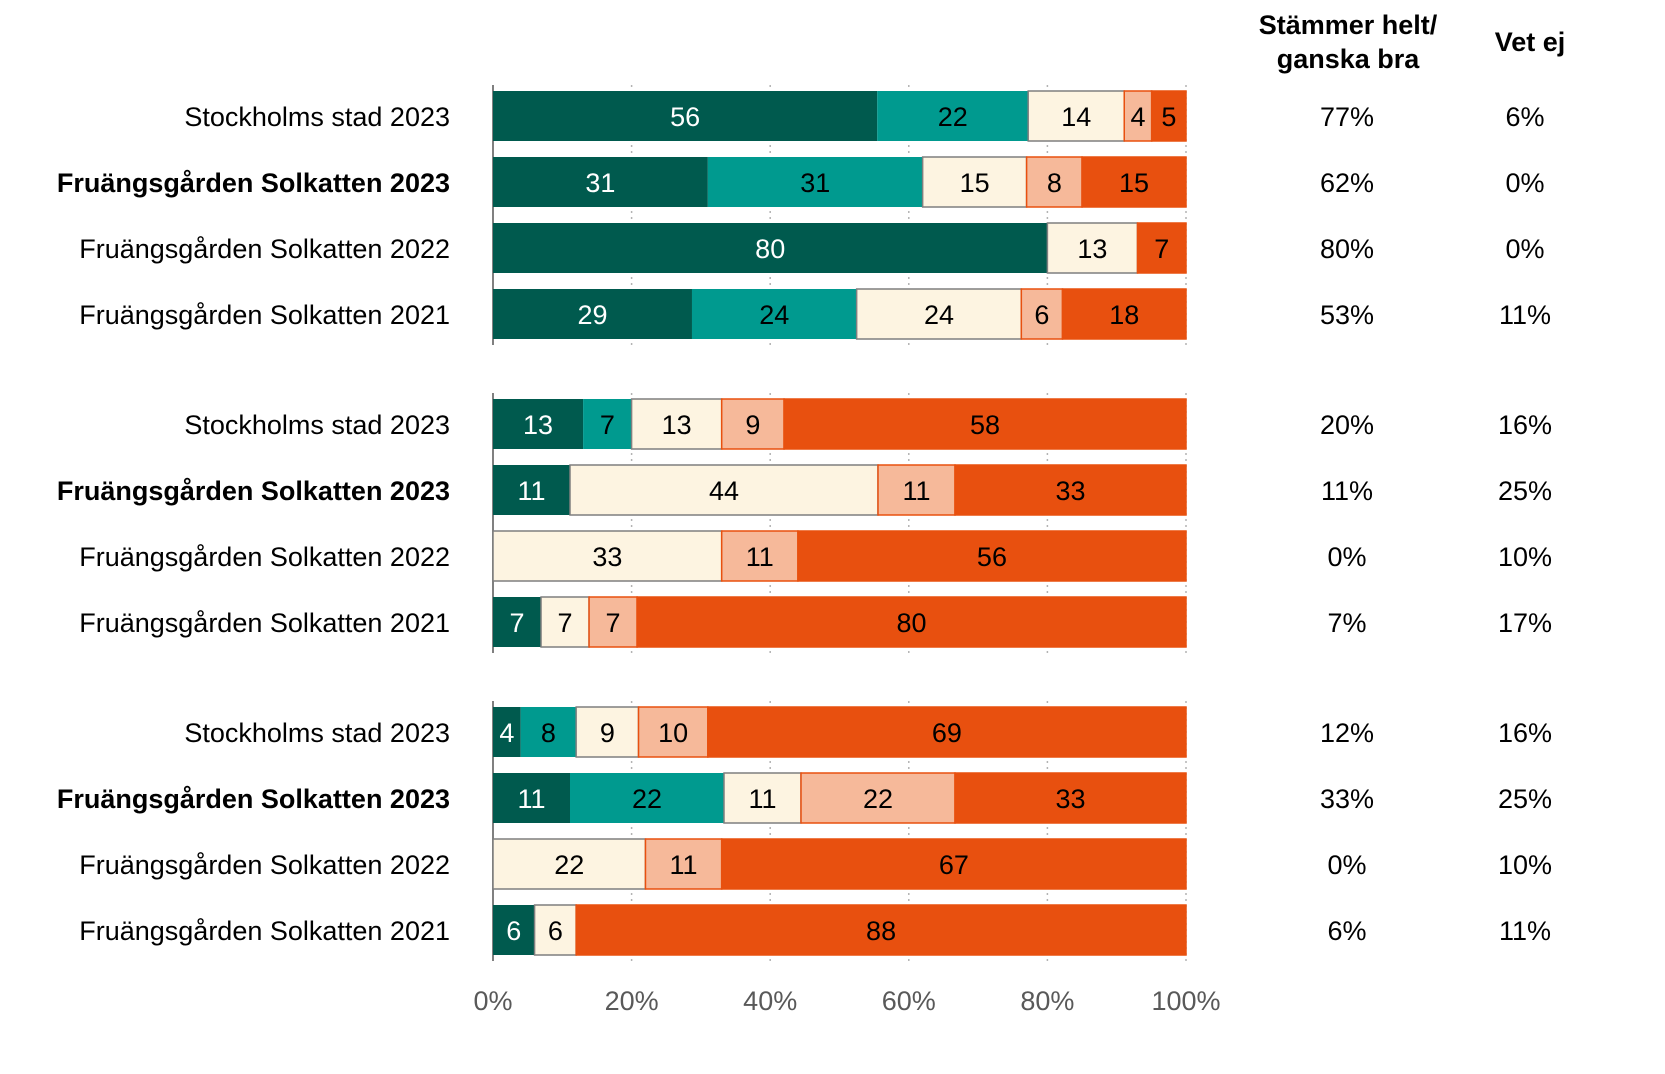 This screenshot has width=1665, height=1074. I want to click on bar-value-label: 24, so click(774, 315).